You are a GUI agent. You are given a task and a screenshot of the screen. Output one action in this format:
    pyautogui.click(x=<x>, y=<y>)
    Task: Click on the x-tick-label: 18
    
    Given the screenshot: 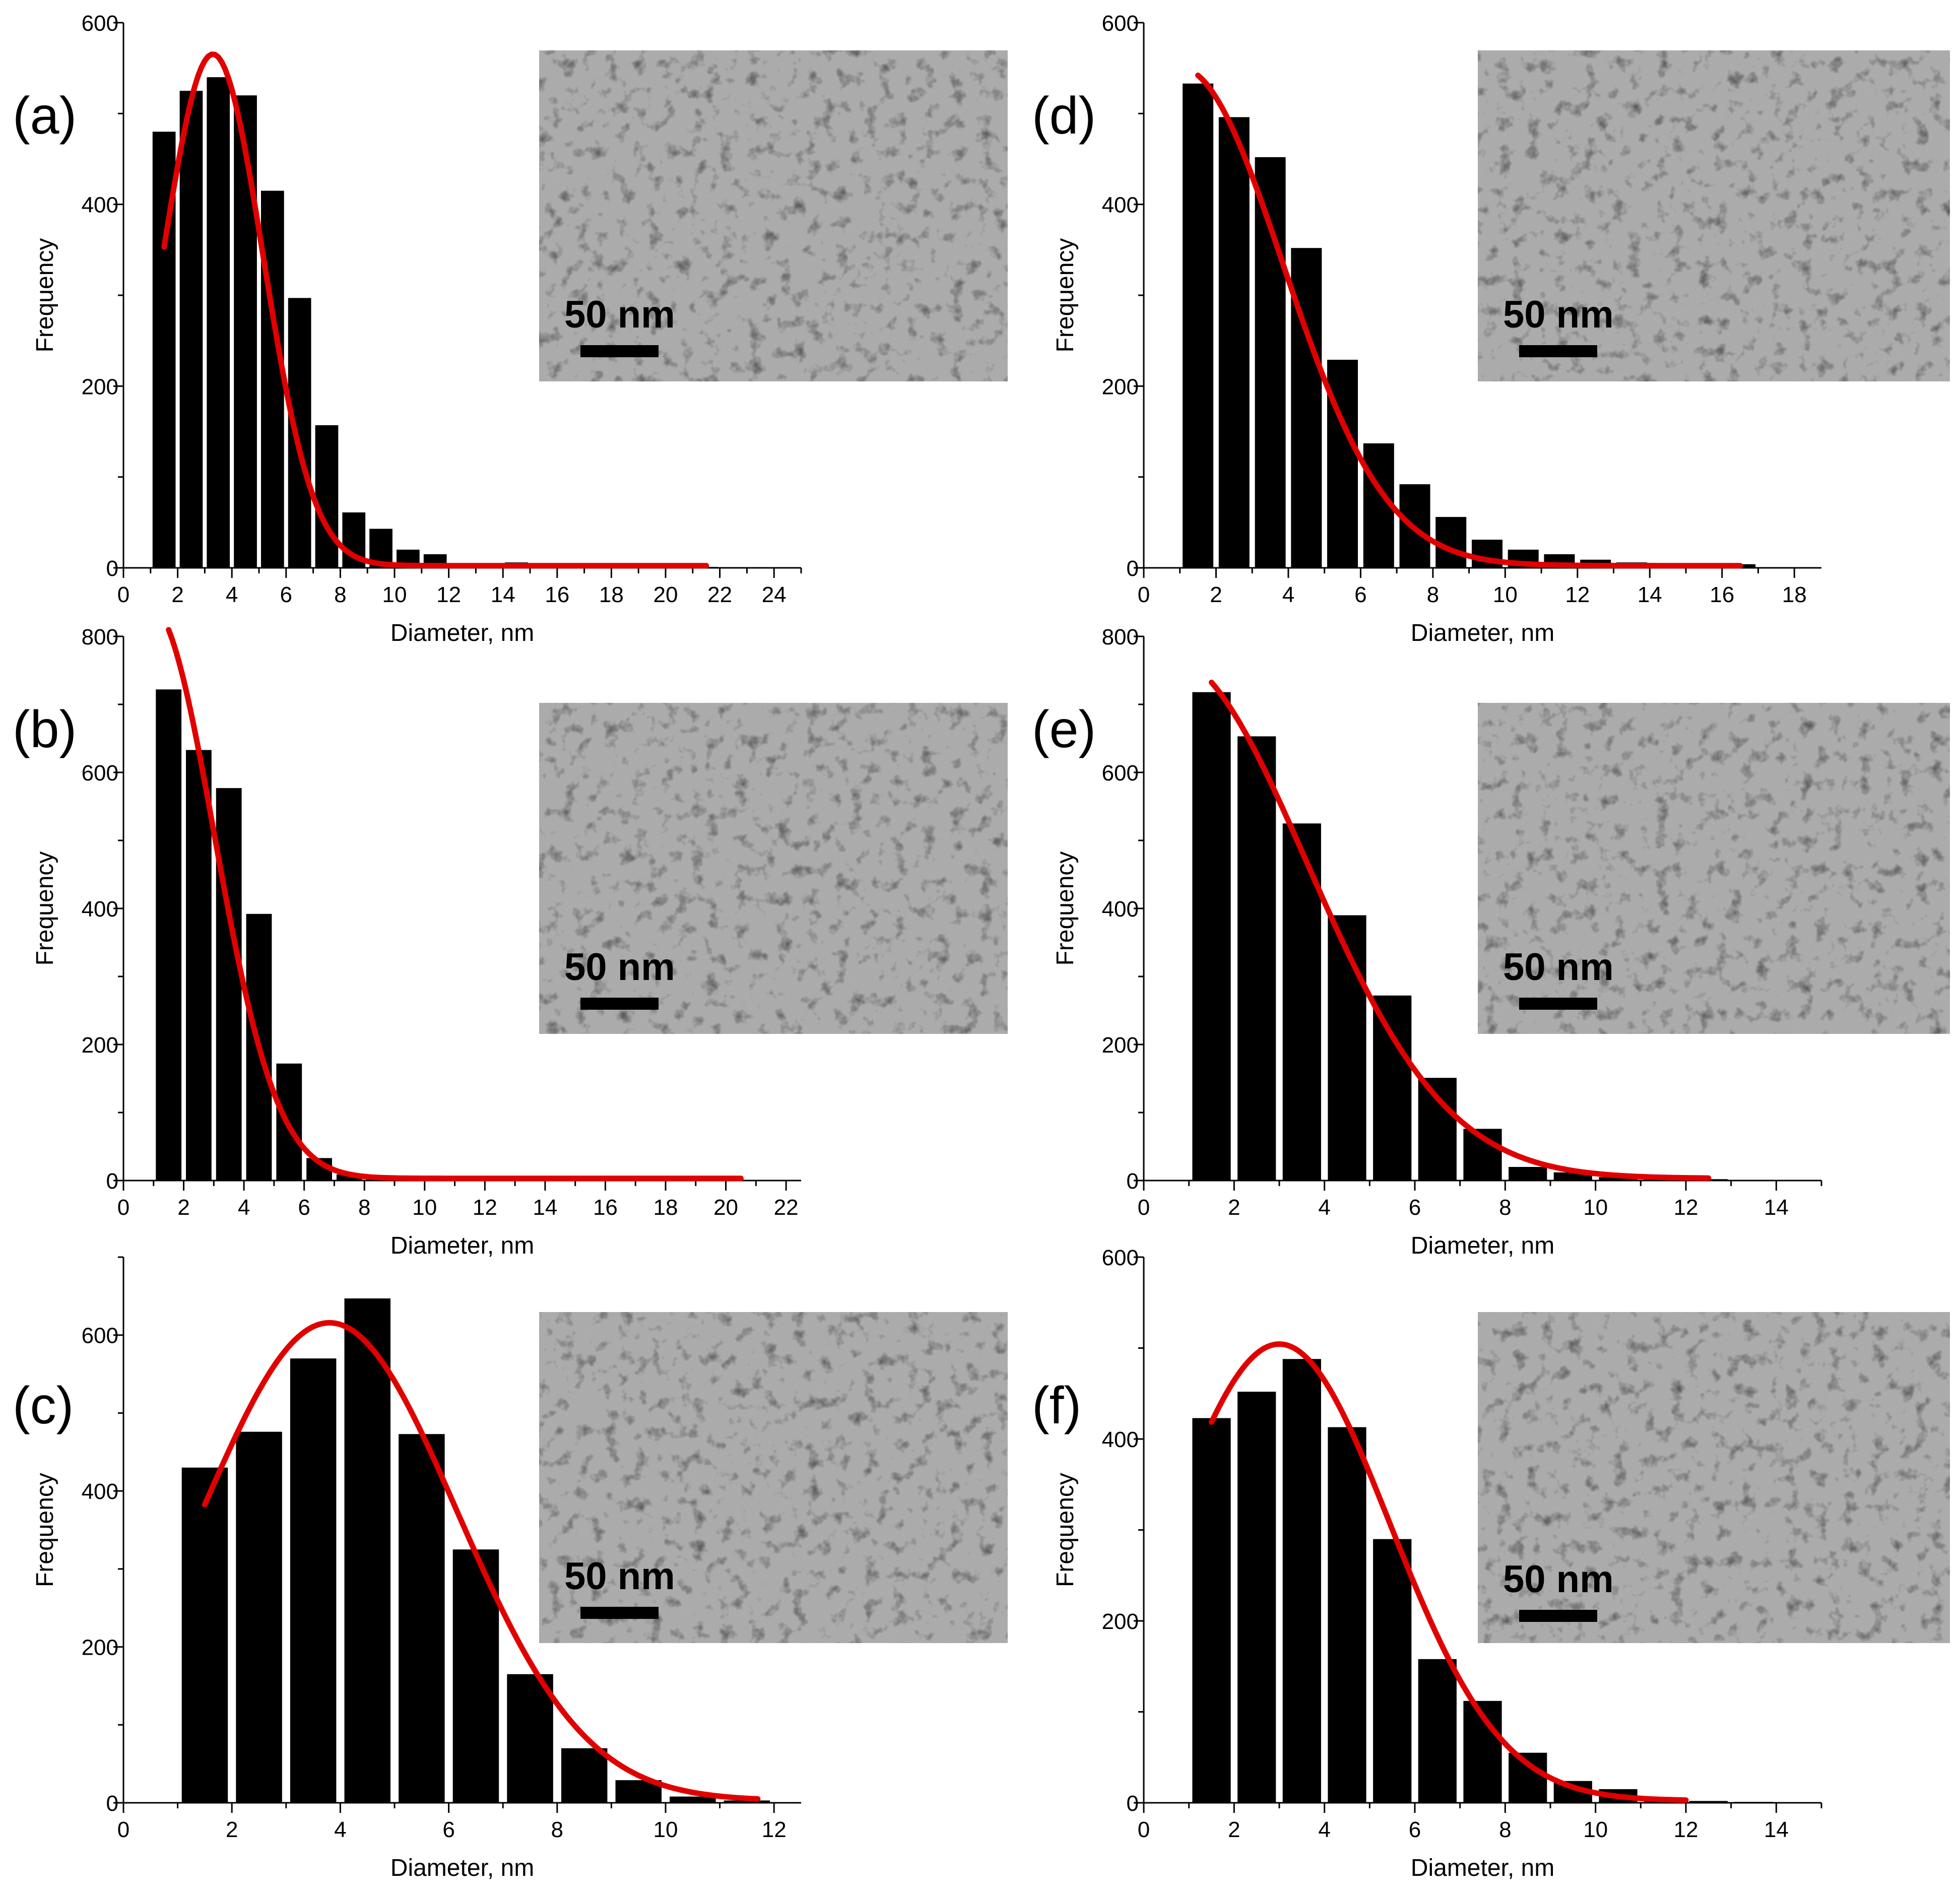 What is the action you would take?
    pyautogui.click(x=611, y=594)
    